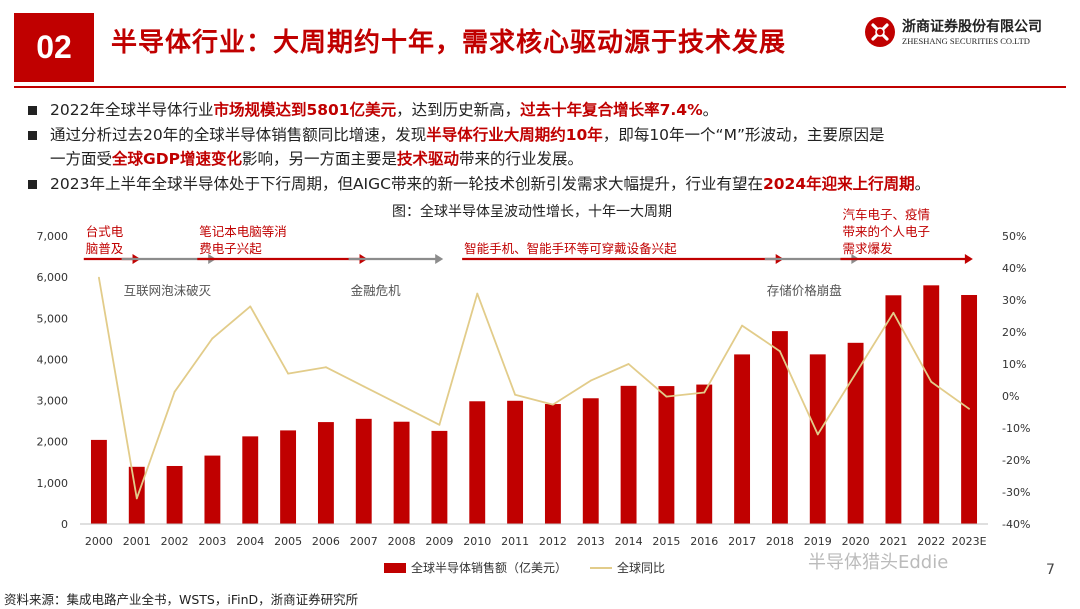 The image size is (1080, 609). I want to click on highlight-text: 半导体行业大周期约10年, so click(514, 134).